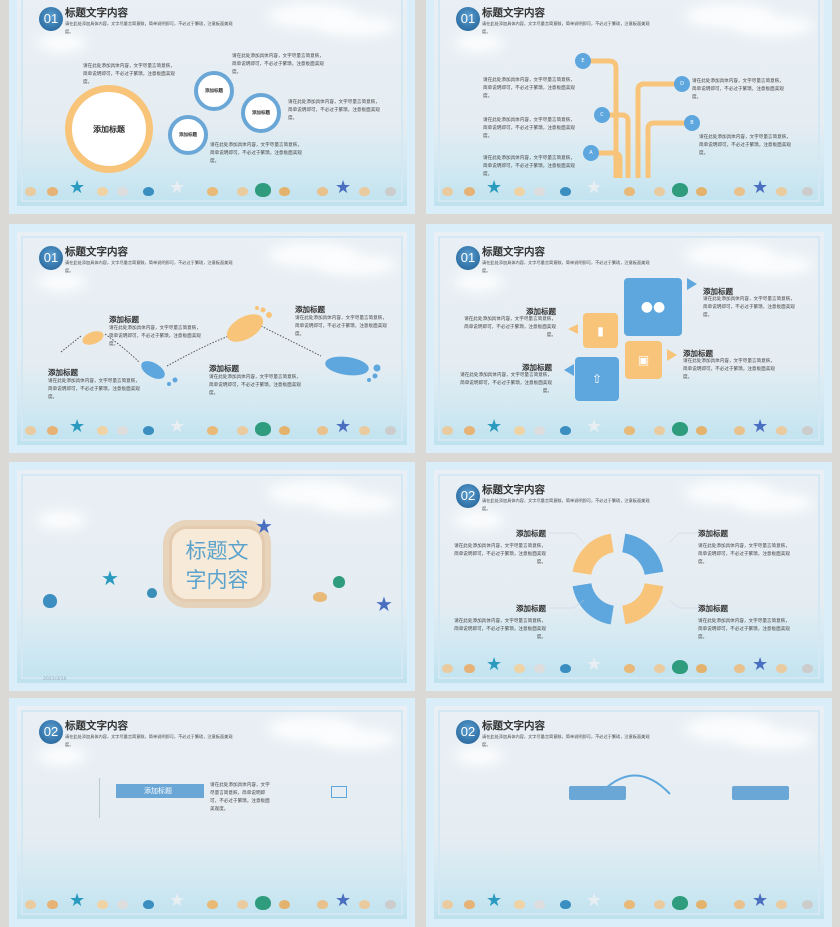 This screenshot has height=927, width=840. Describe the element at coordinates (217, 564) in the screenshot. I see `title-plaque: 标题文 字内容` at that location.